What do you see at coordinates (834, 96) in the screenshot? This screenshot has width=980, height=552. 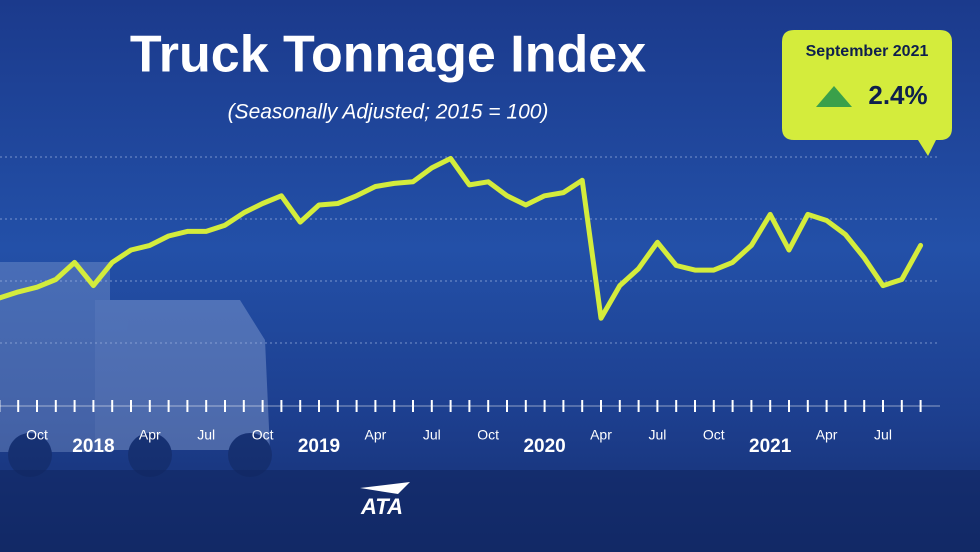 I see `up-arrow` at bounding box center [834, 96].